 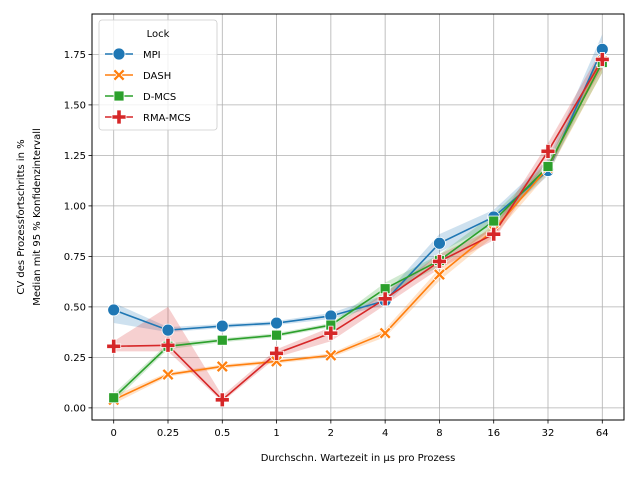 What do you see at coordinates (358, 458) in the screenshot?
I see `x-axis-label: Durchschn. Wartezeit in µs pro Prozess` at bounding box center [358, 458].